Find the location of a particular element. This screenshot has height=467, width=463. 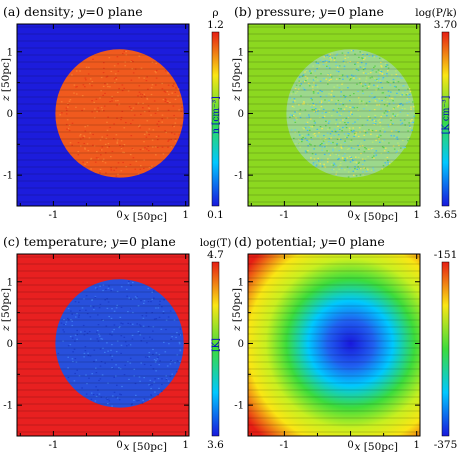

plot-frame is located at coordinates (334, 115).